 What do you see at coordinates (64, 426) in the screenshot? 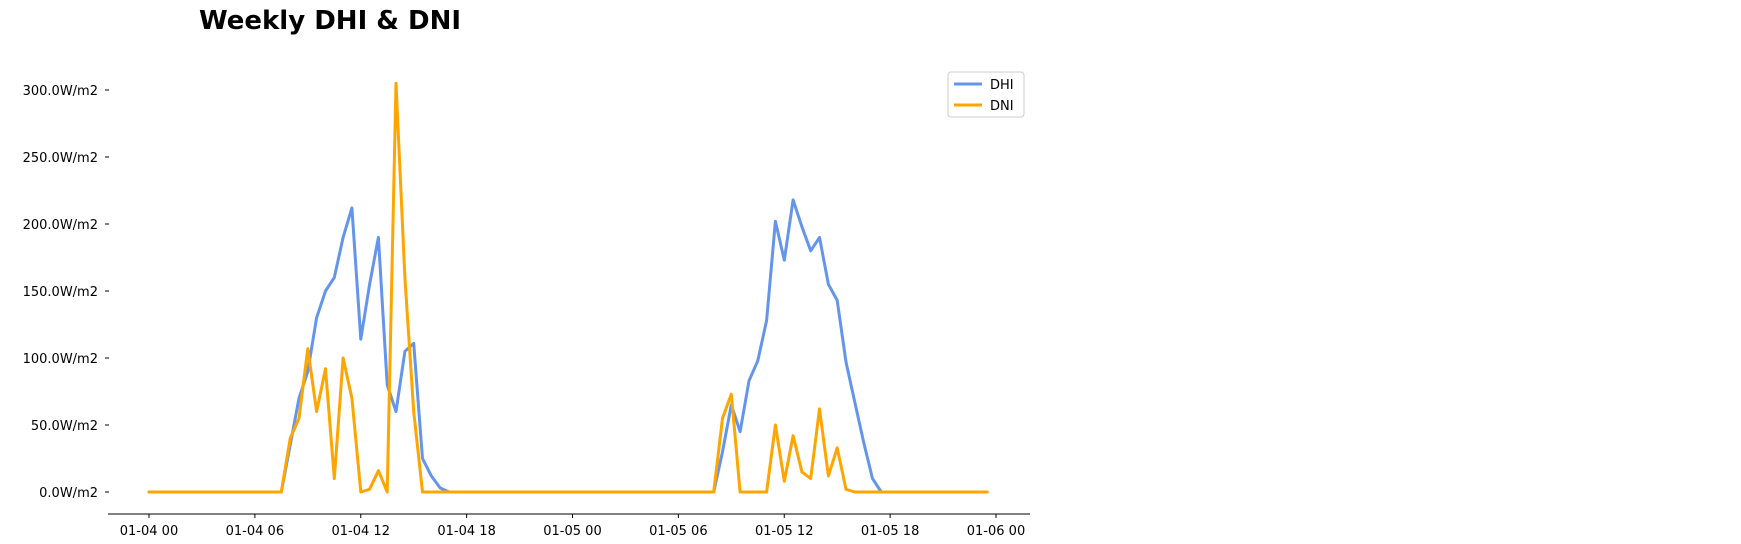
I see `y-tick-label: 50.0W/m2` at bounding box center [64, 426].